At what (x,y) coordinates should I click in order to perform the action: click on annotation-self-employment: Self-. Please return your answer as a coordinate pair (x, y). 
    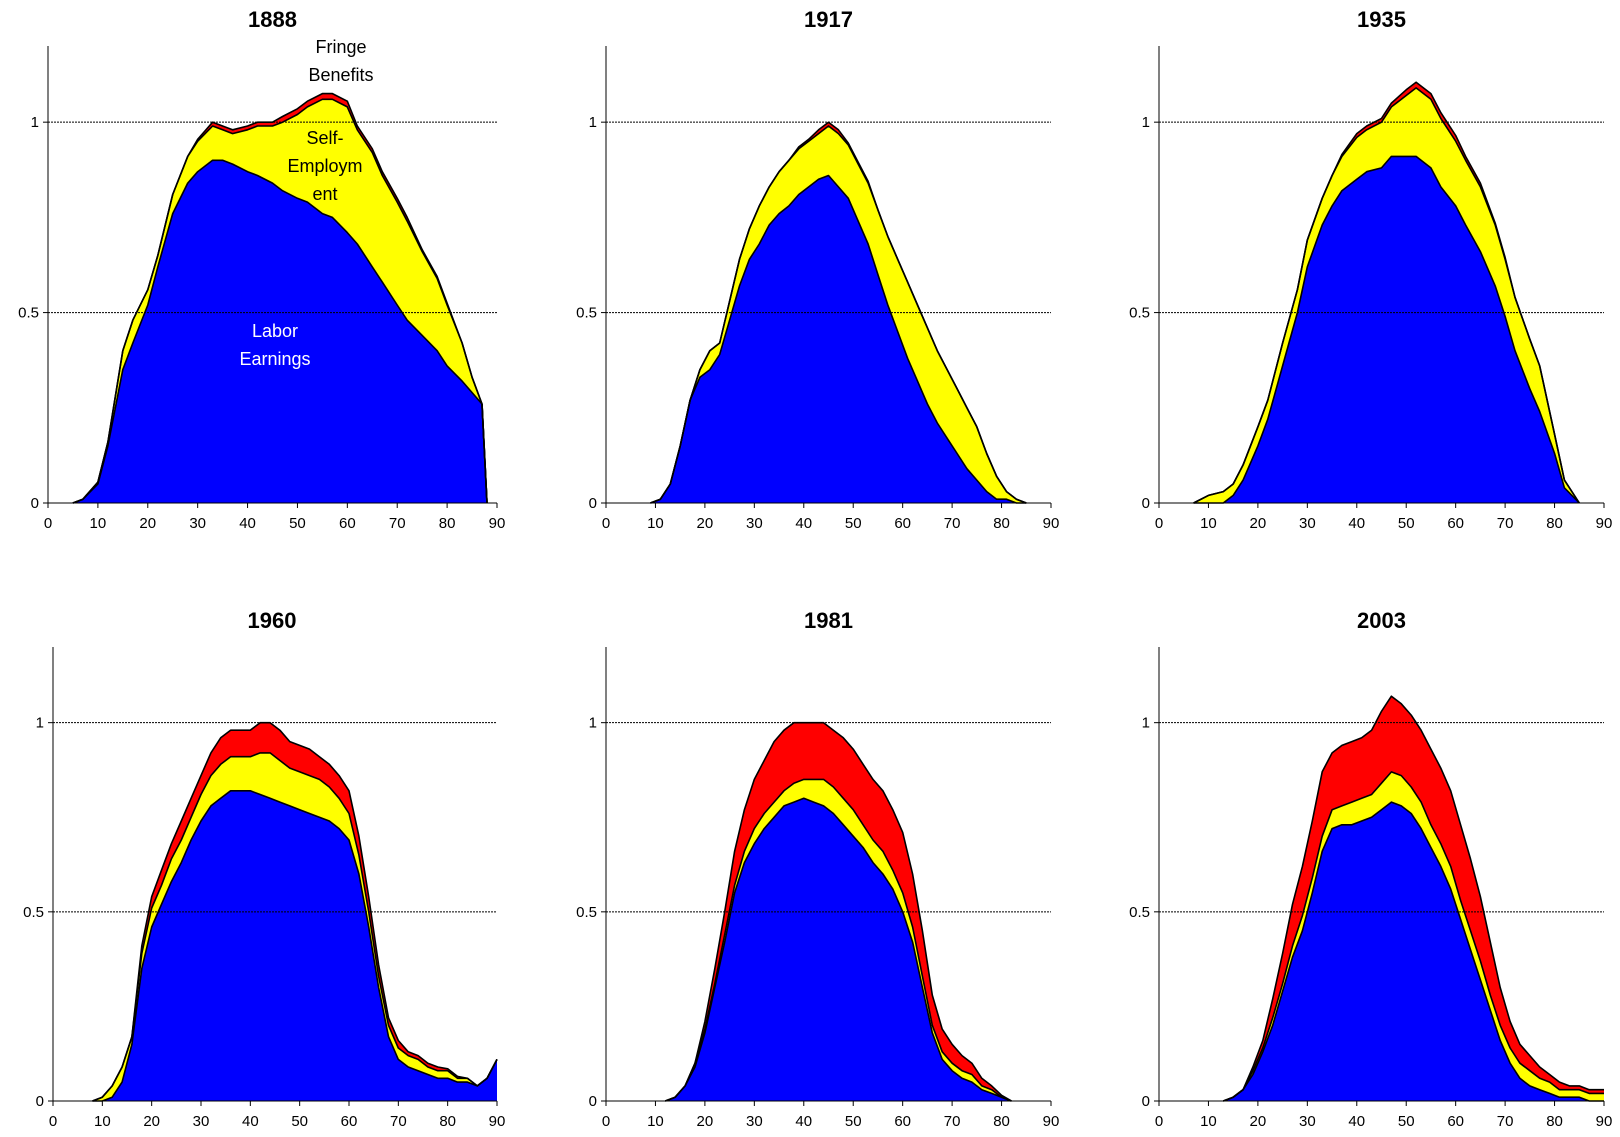
    Looking at the image, I should click on (324, 138).